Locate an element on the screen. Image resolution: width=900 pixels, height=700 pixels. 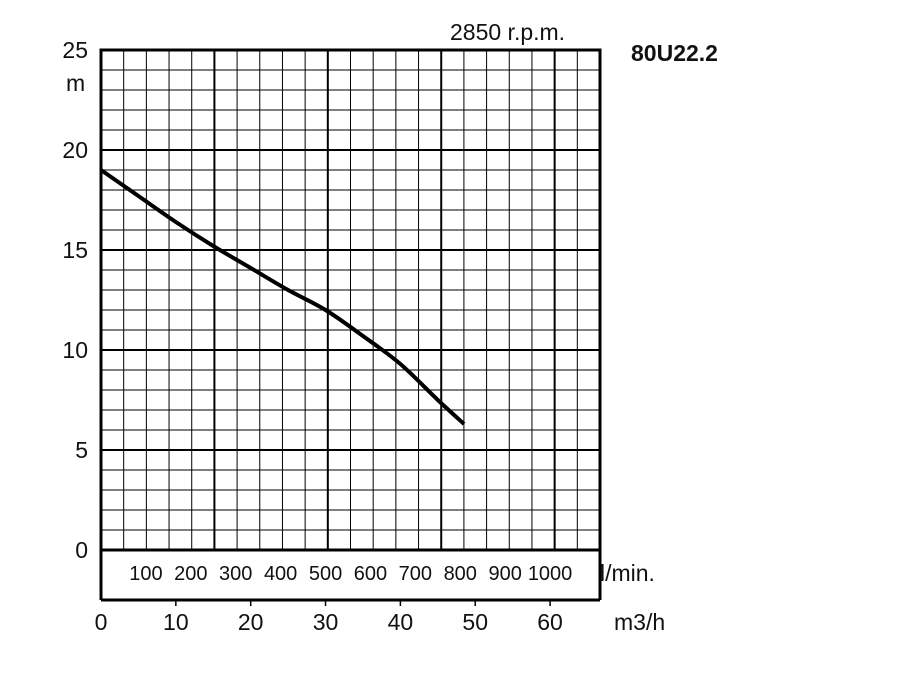
x-tick-label: 50 is located at coordinates (475, 622).